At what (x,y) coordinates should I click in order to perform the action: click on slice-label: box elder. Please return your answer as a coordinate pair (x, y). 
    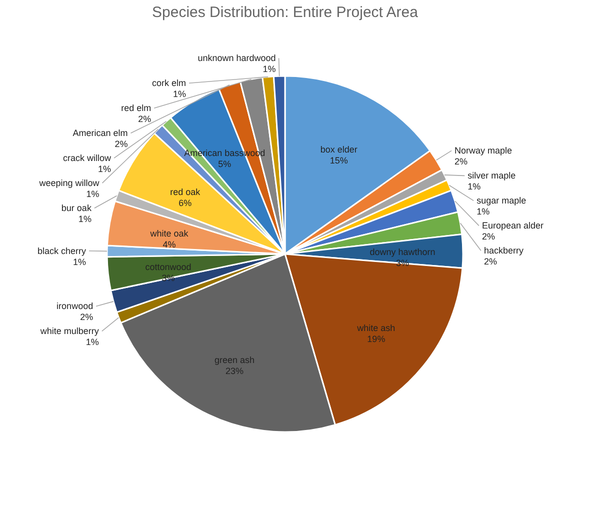
    Looking at the image, I should click on (339, 149).